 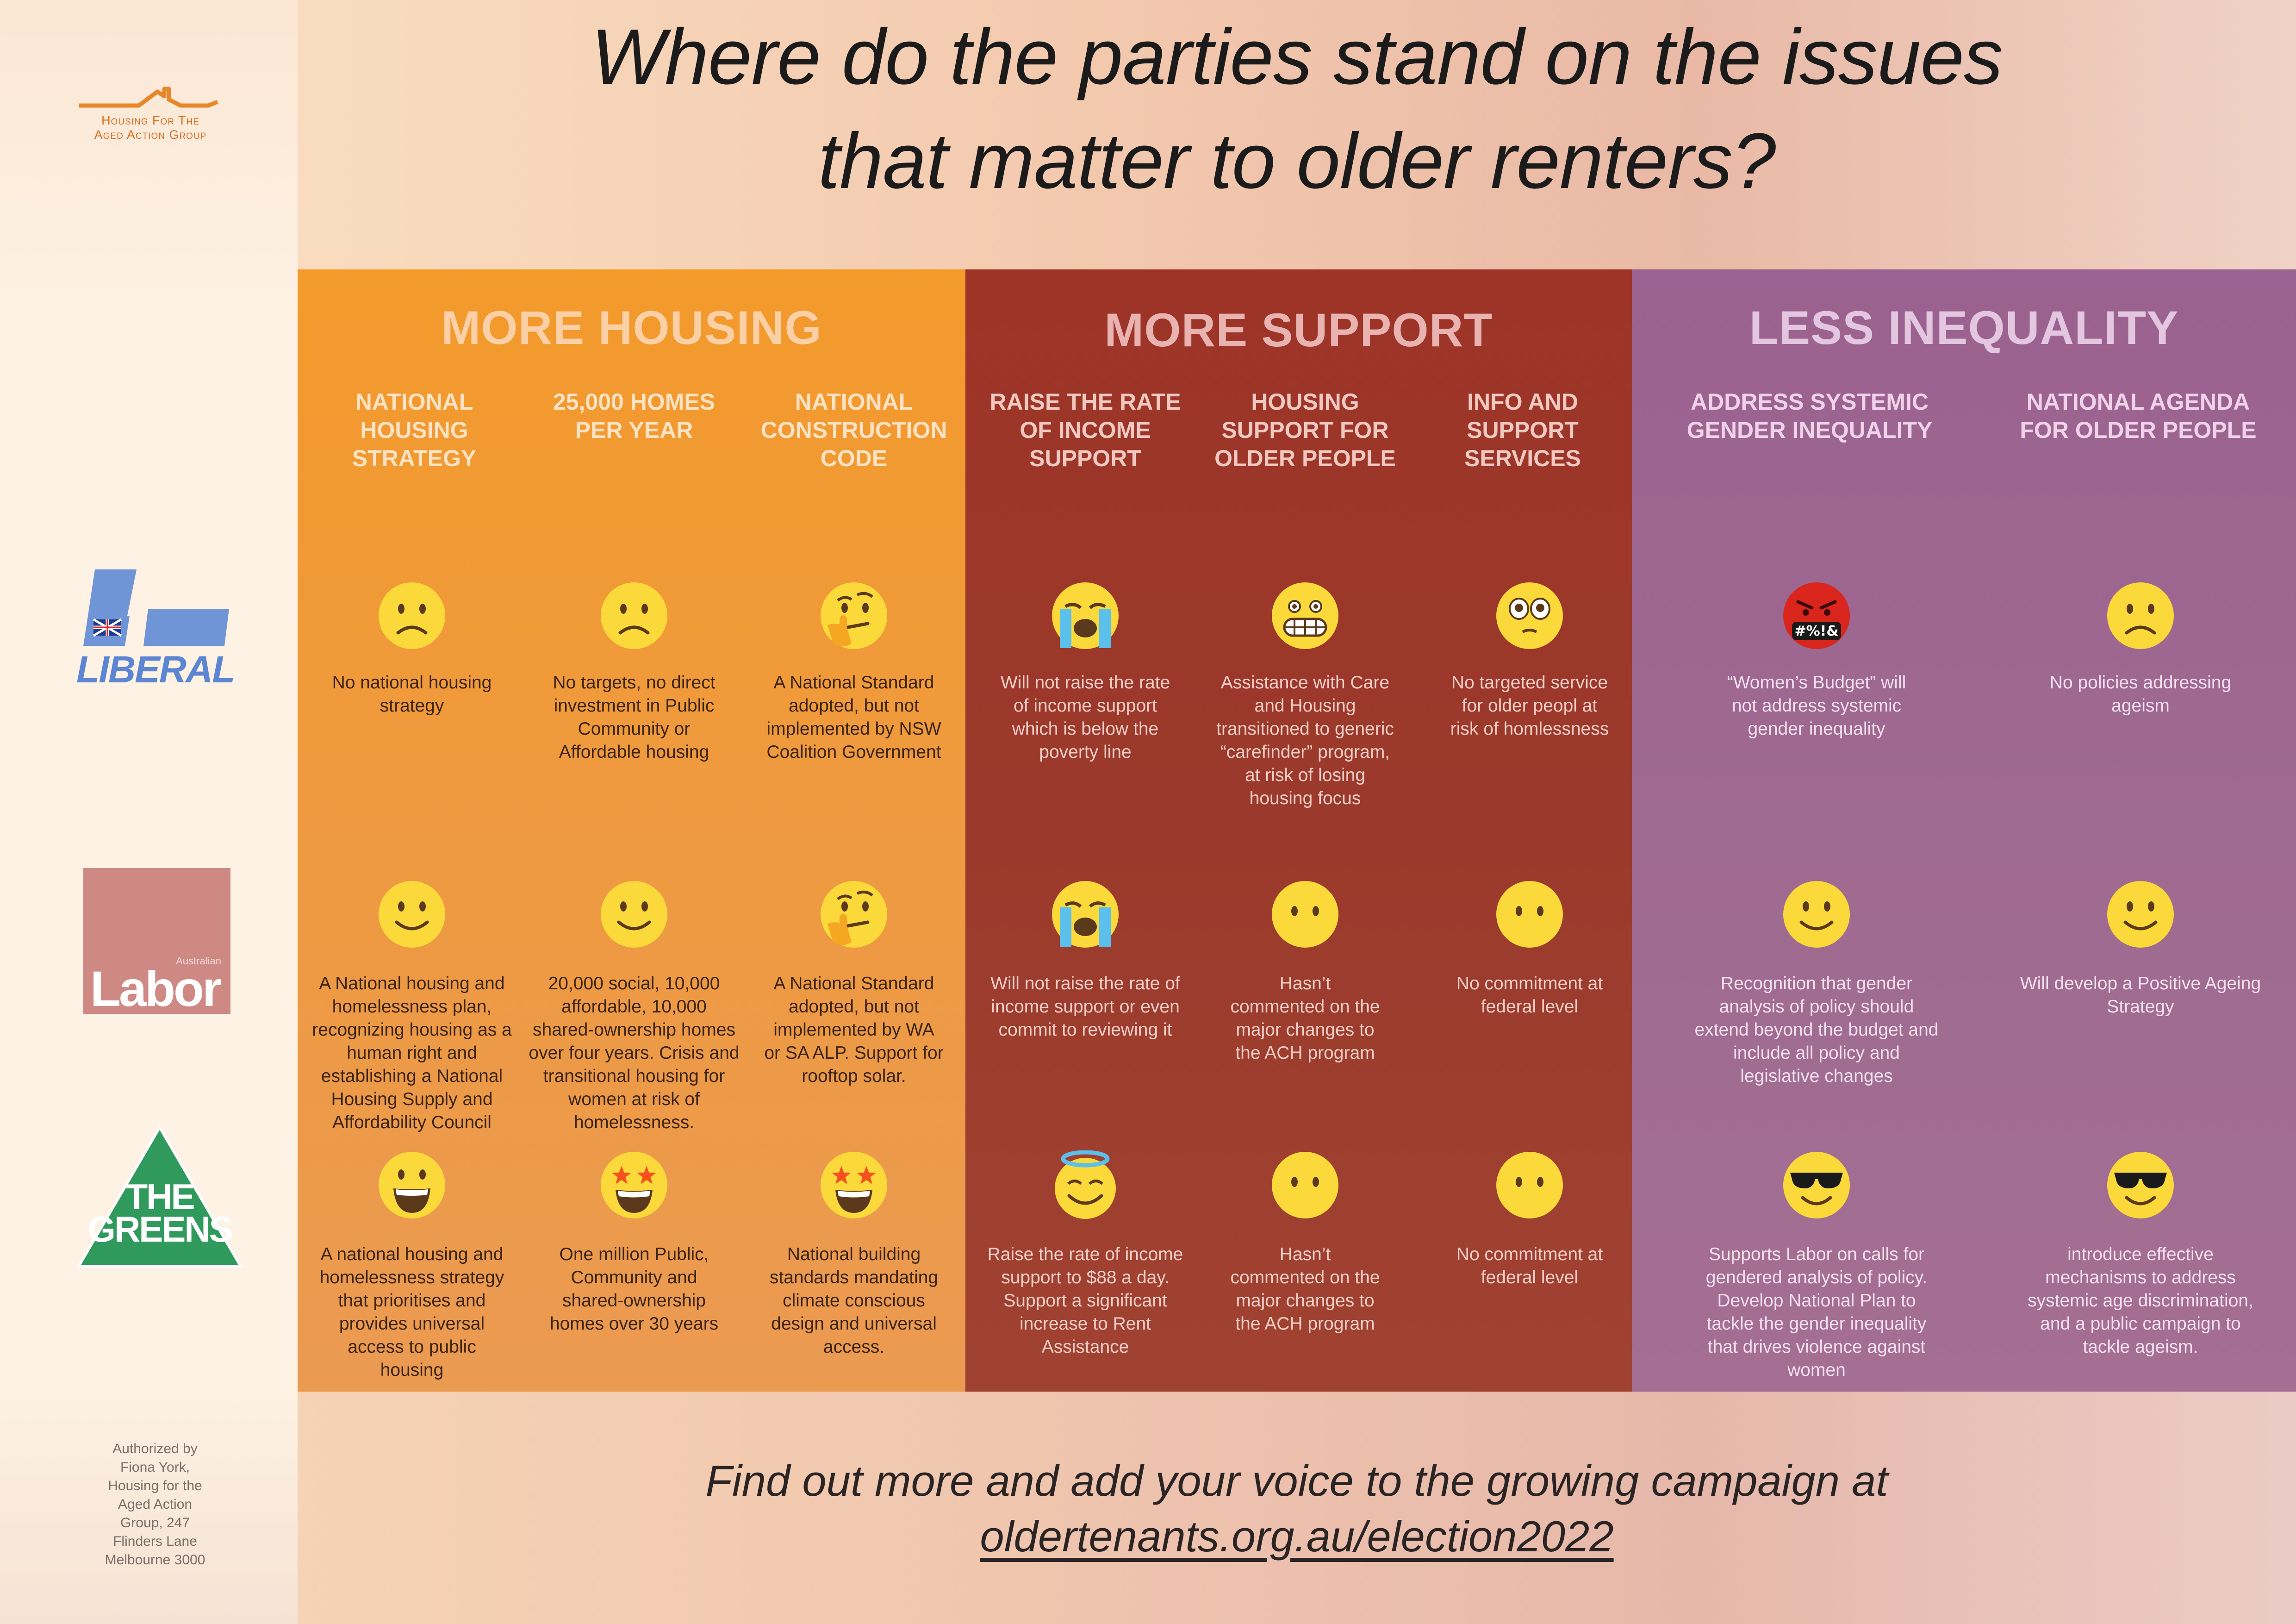 I want to click on stance-line: design and universal, so click(x=854, y=1324).